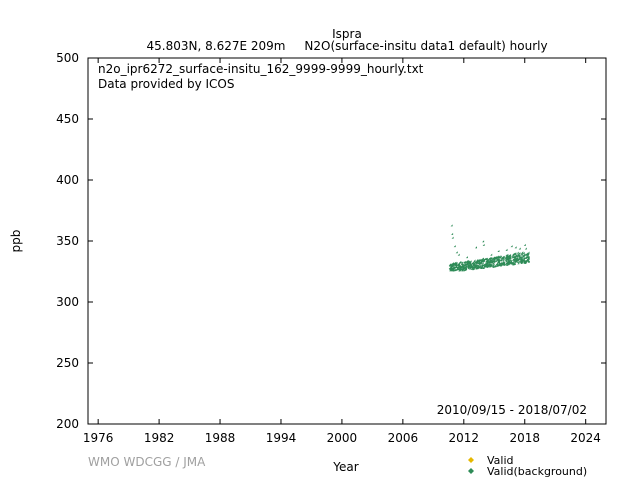 Image resolution: width=640 pixels, height=480 pixels. What do you see at coordinates (220, 438) in the screenshot?
I see `x-tick-label: 1988` at bounding box center [220, 438].